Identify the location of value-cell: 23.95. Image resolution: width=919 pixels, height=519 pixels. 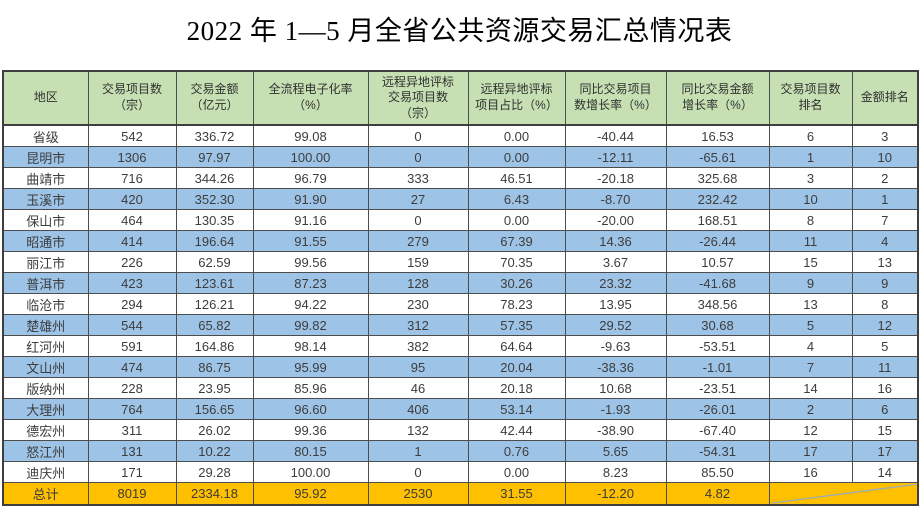
(214, 388).